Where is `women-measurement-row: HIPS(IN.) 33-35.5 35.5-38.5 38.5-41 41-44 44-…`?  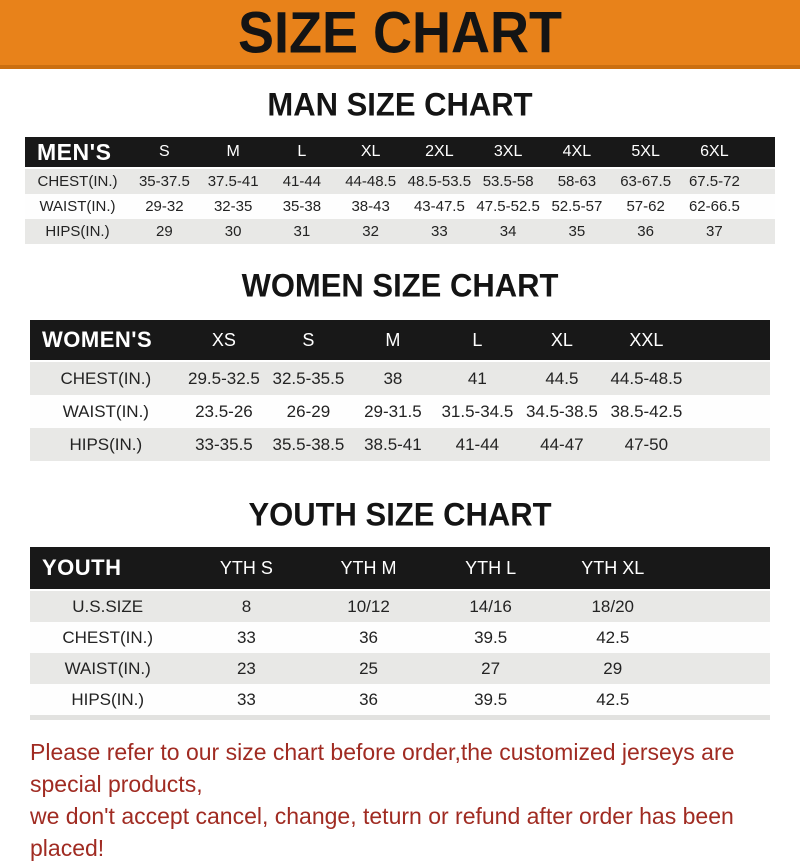
women-measurement-row: HIPS(IN.) 33-35.5 35.5-38.5 38.5-41 41-44 44-… is located at coordinates (400, 444).